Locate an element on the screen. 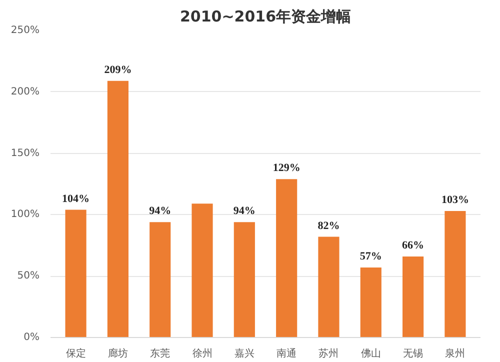  x-tick-label: 廊坊 is located at coordinates (118, 354).